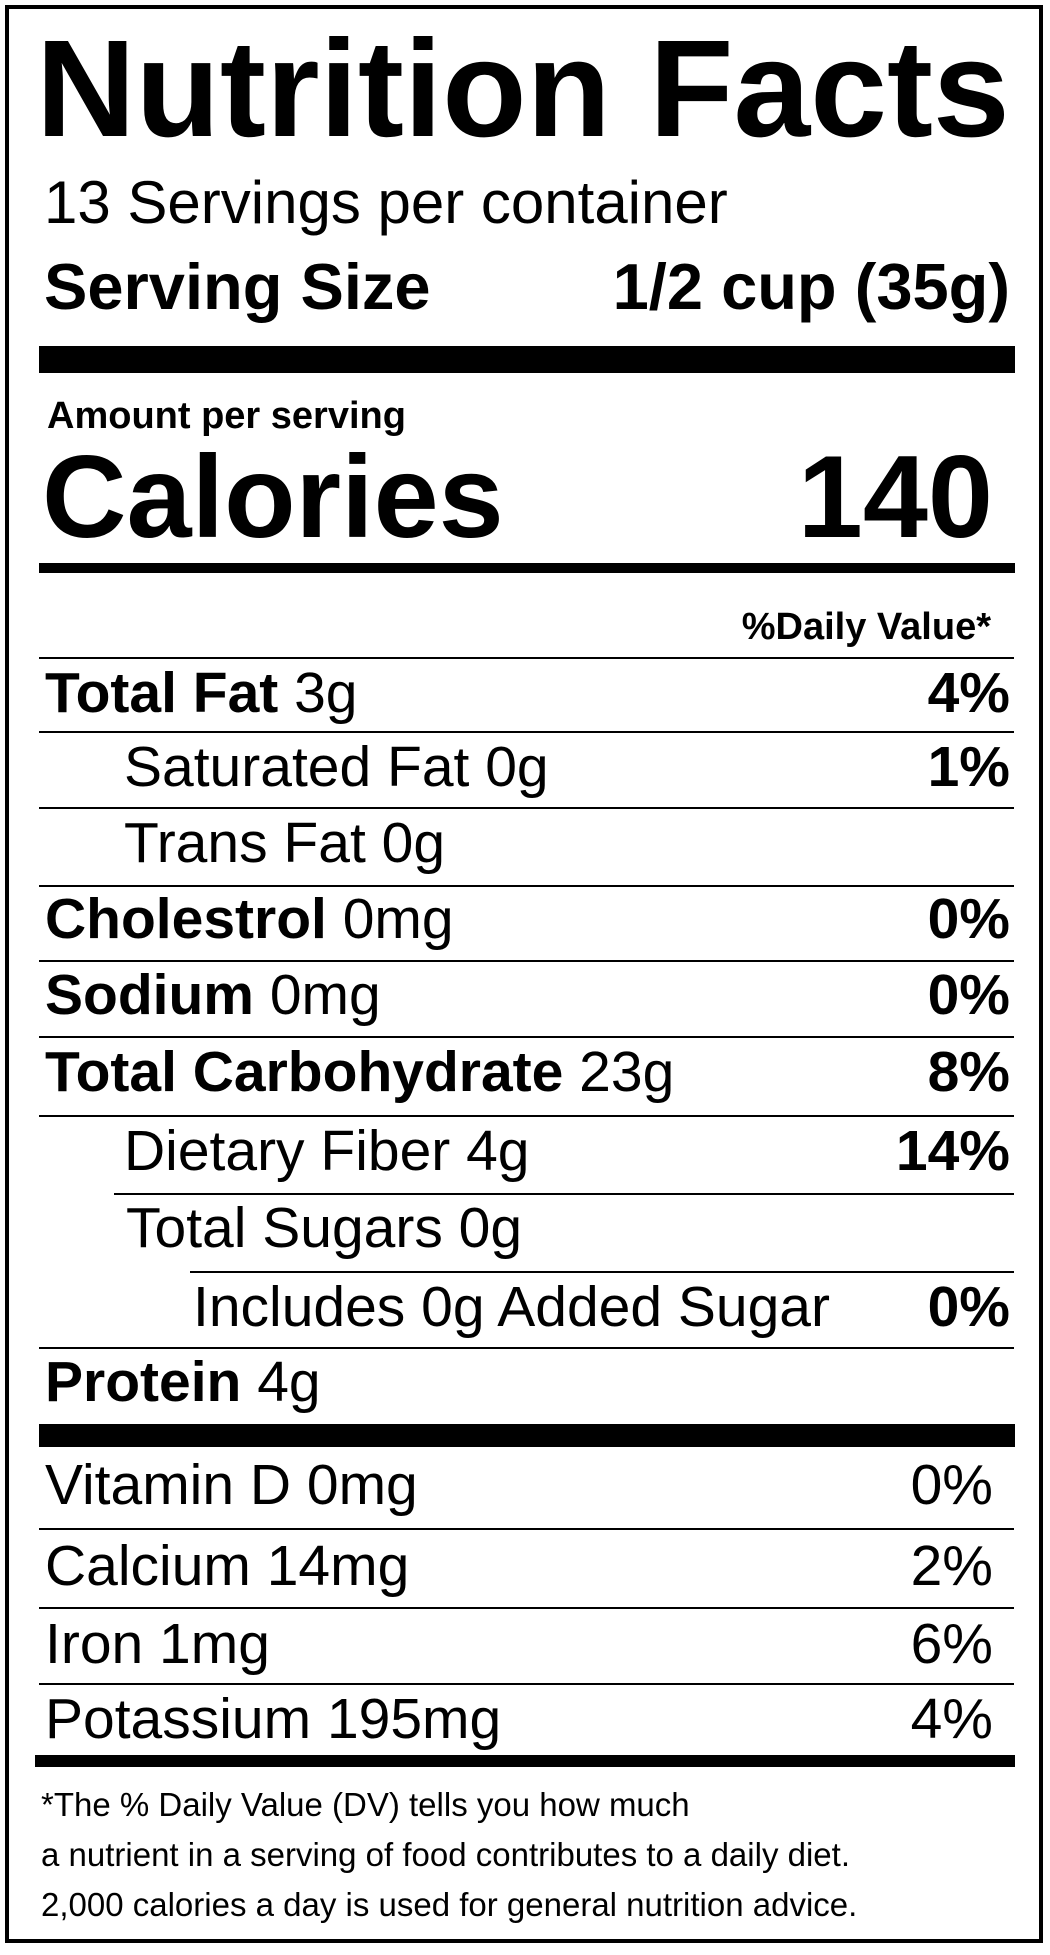  Describe the element at coordinates (281, 1382) in the screenshot. I see `nutrient-amount: 4g` at that location.